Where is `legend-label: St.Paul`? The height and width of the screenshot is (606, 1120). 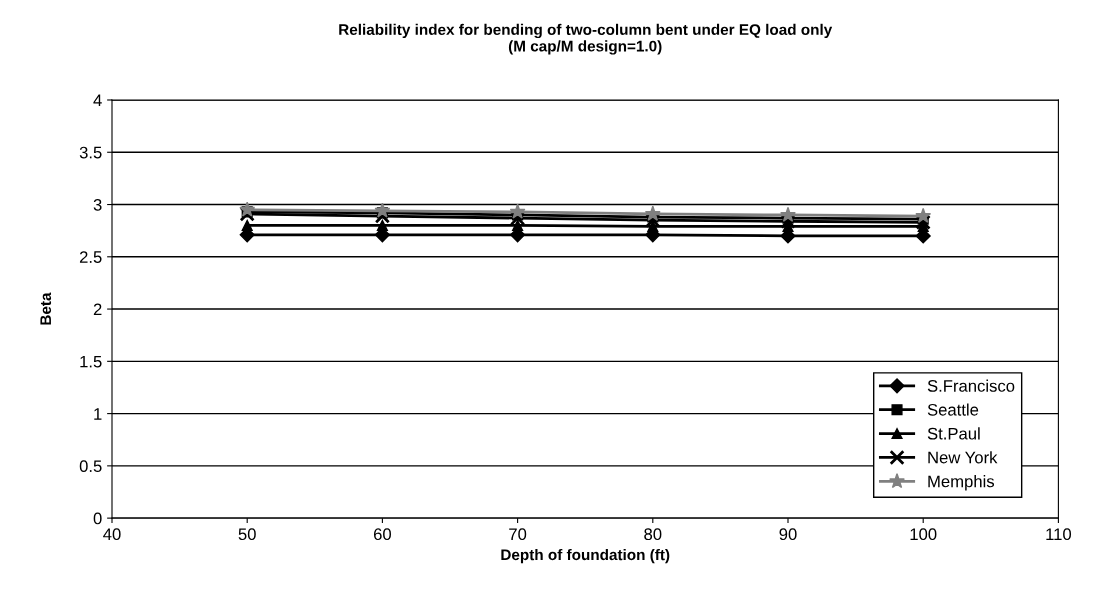 legend-label: St.Paul is located at coordinates (953, 433).